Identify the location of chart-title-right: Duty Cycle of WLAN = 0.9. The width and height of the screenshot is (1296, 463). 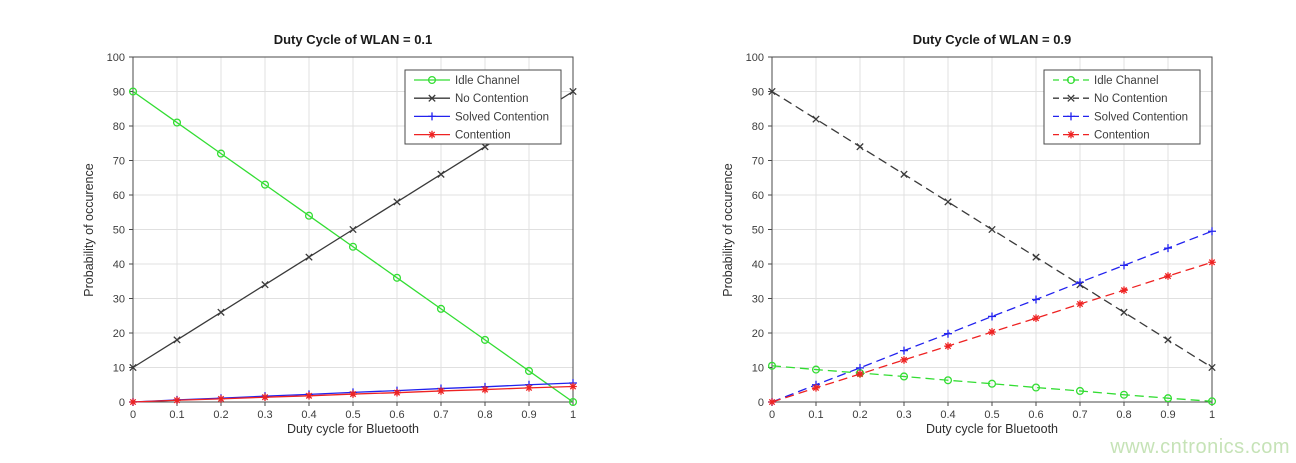
(992, 39).